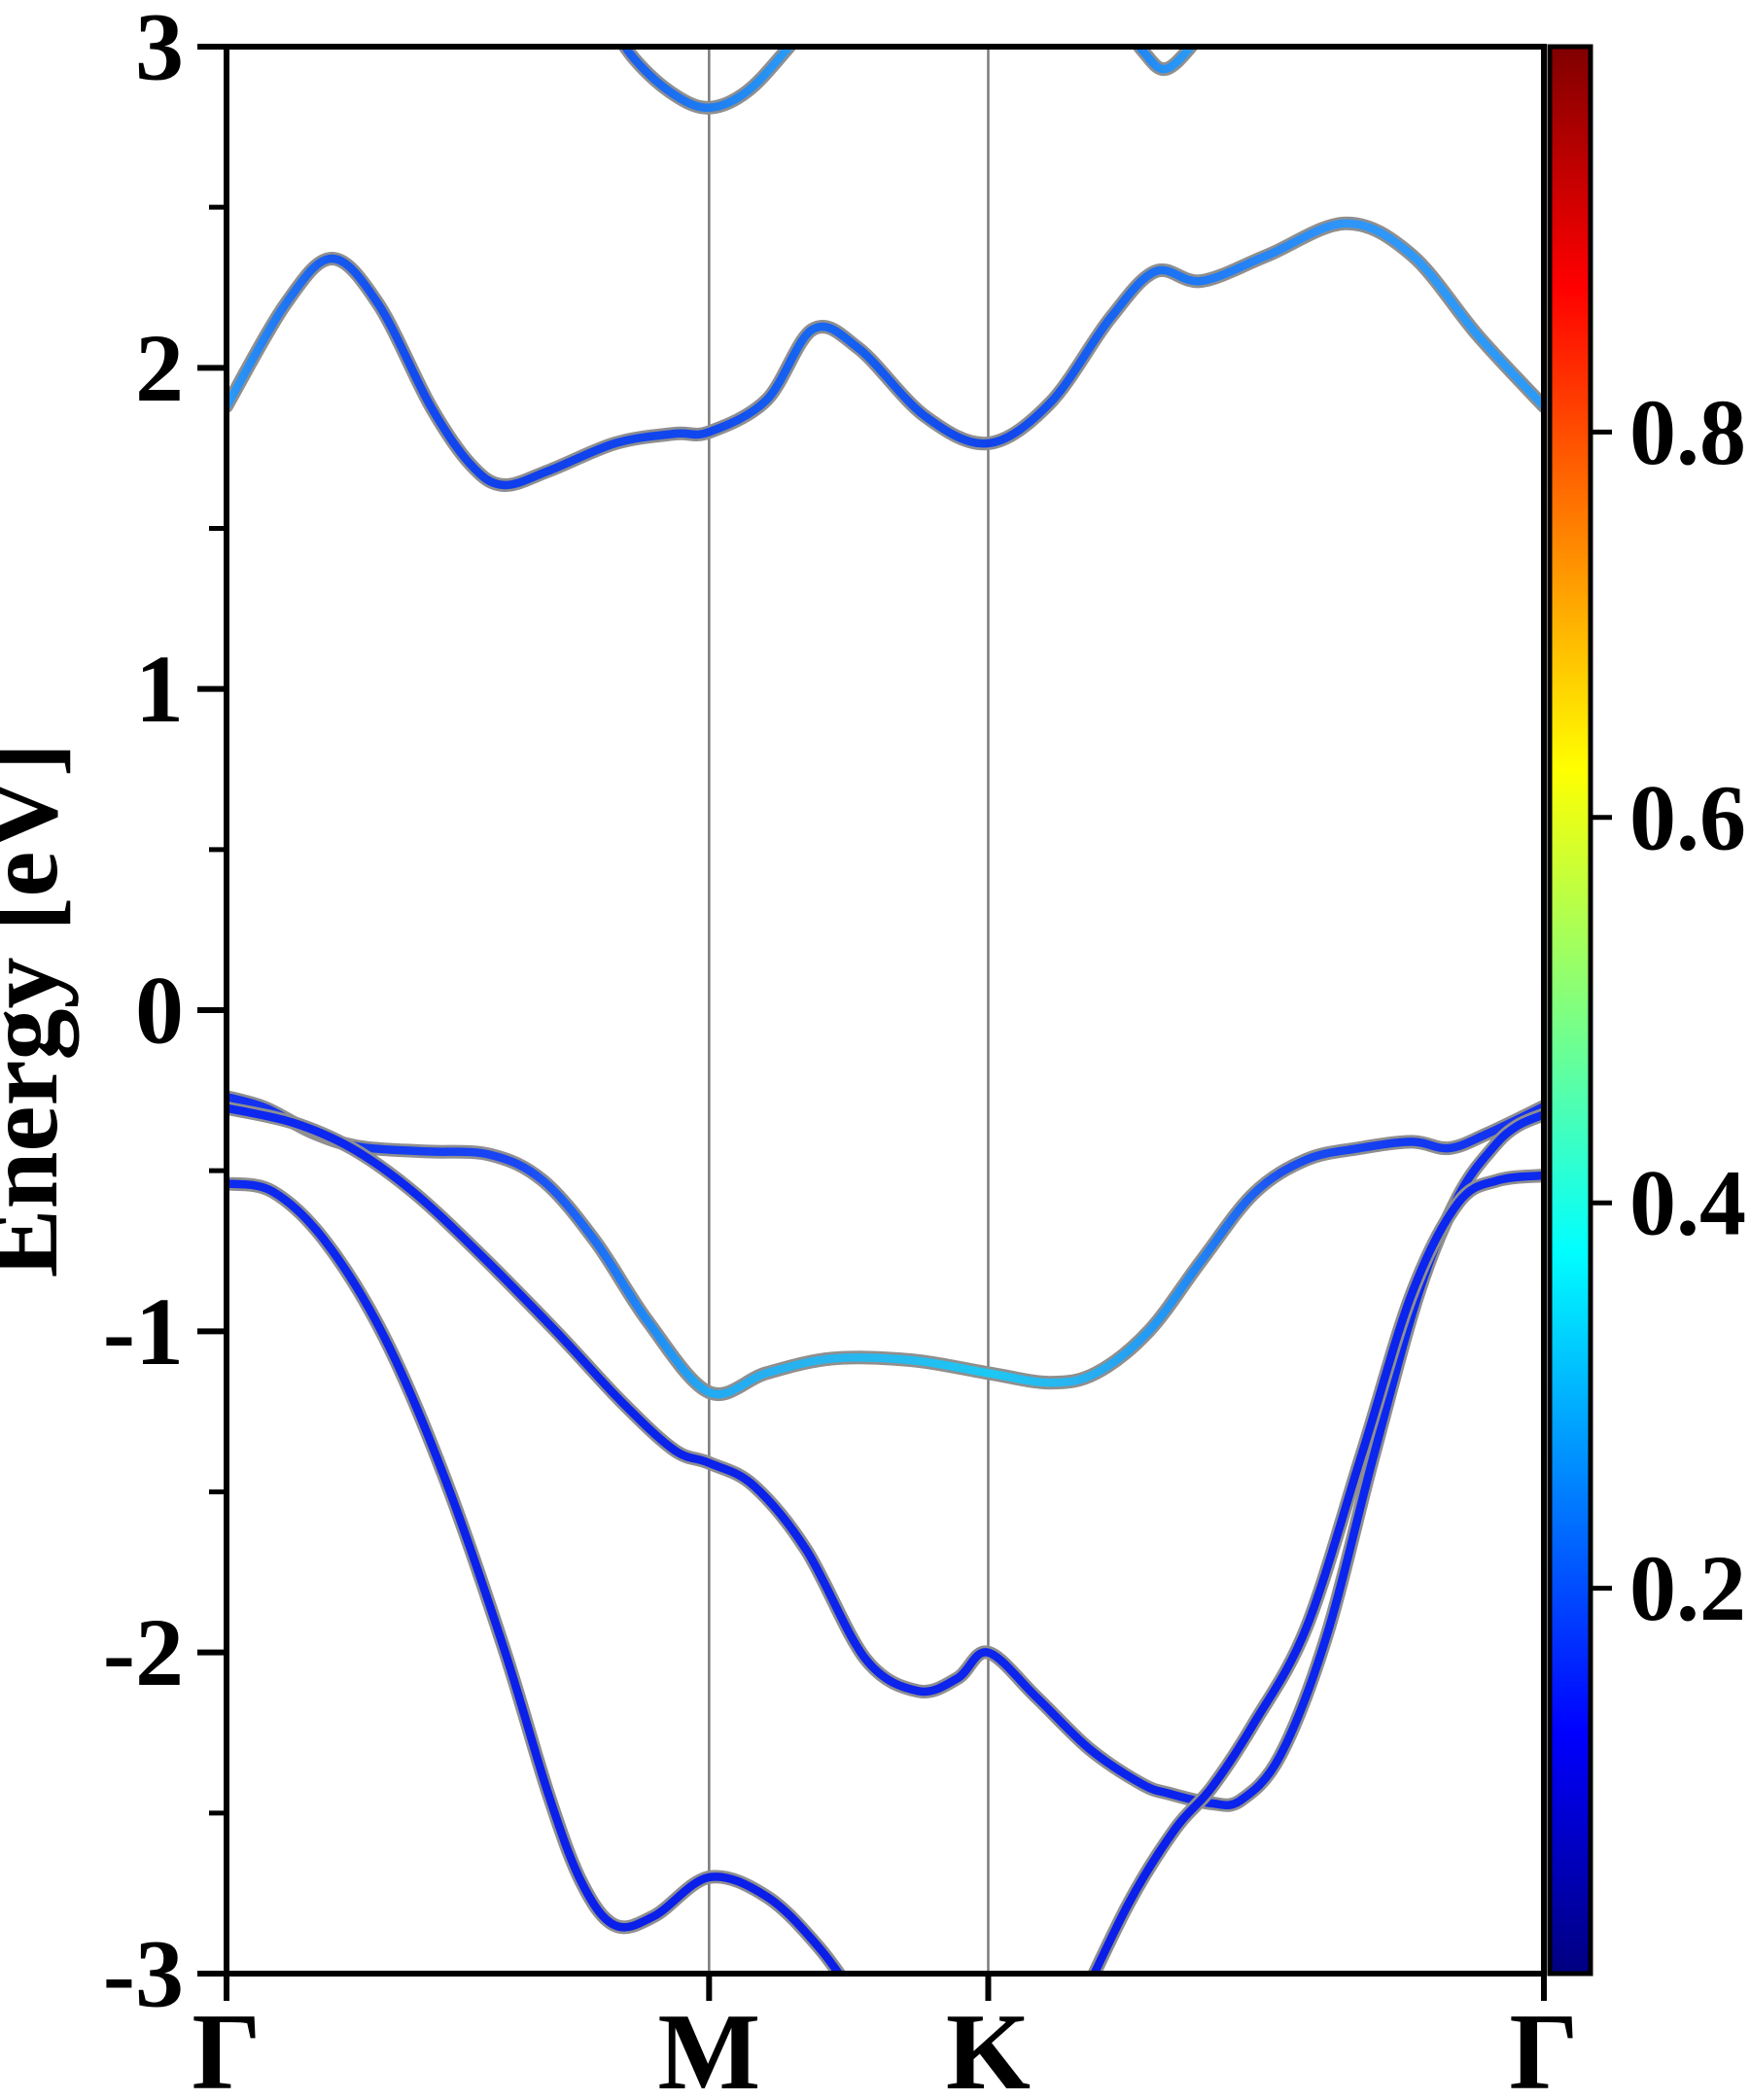 This screenshot has width=1750, height=2100. Describe the element at coordinates (1687, 1588) in the screenshot. I see `colorbar-tick-label: 0.2` at that location.